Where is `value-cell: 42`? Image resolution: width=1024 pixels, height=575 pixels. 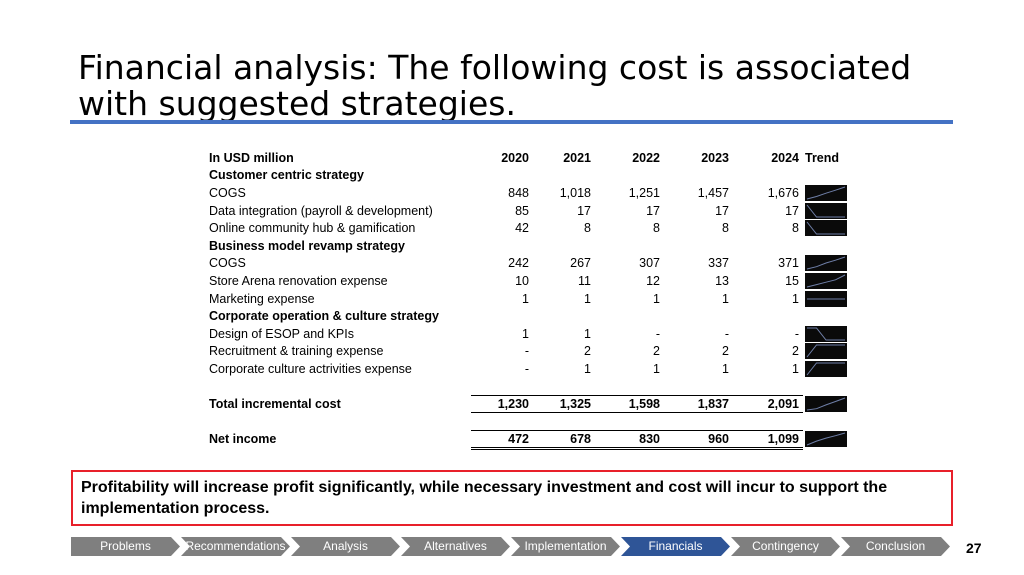 value-cell: 42 is located at coordinates (522, 228).